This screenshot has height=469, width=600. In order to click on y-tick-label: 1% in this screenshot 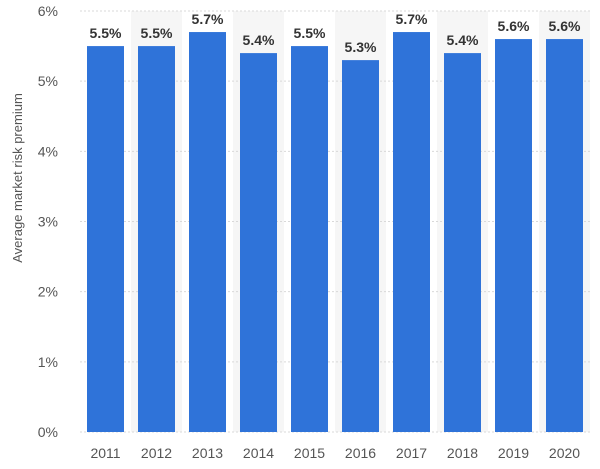, I will do `click(48, 362)`.